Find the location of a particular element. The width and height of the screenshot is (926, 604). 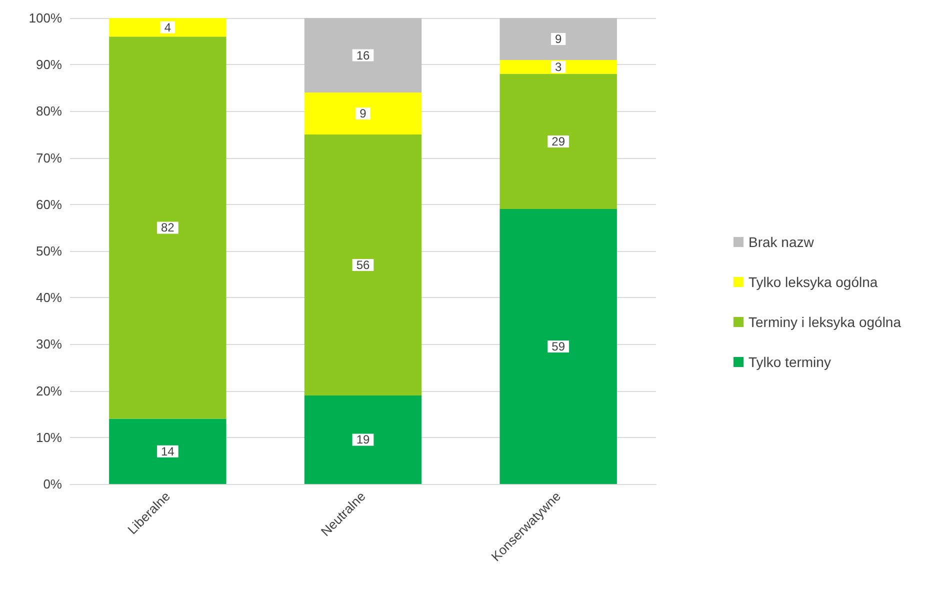

y-tick-label: 30% is located at coordinates (49, 344).